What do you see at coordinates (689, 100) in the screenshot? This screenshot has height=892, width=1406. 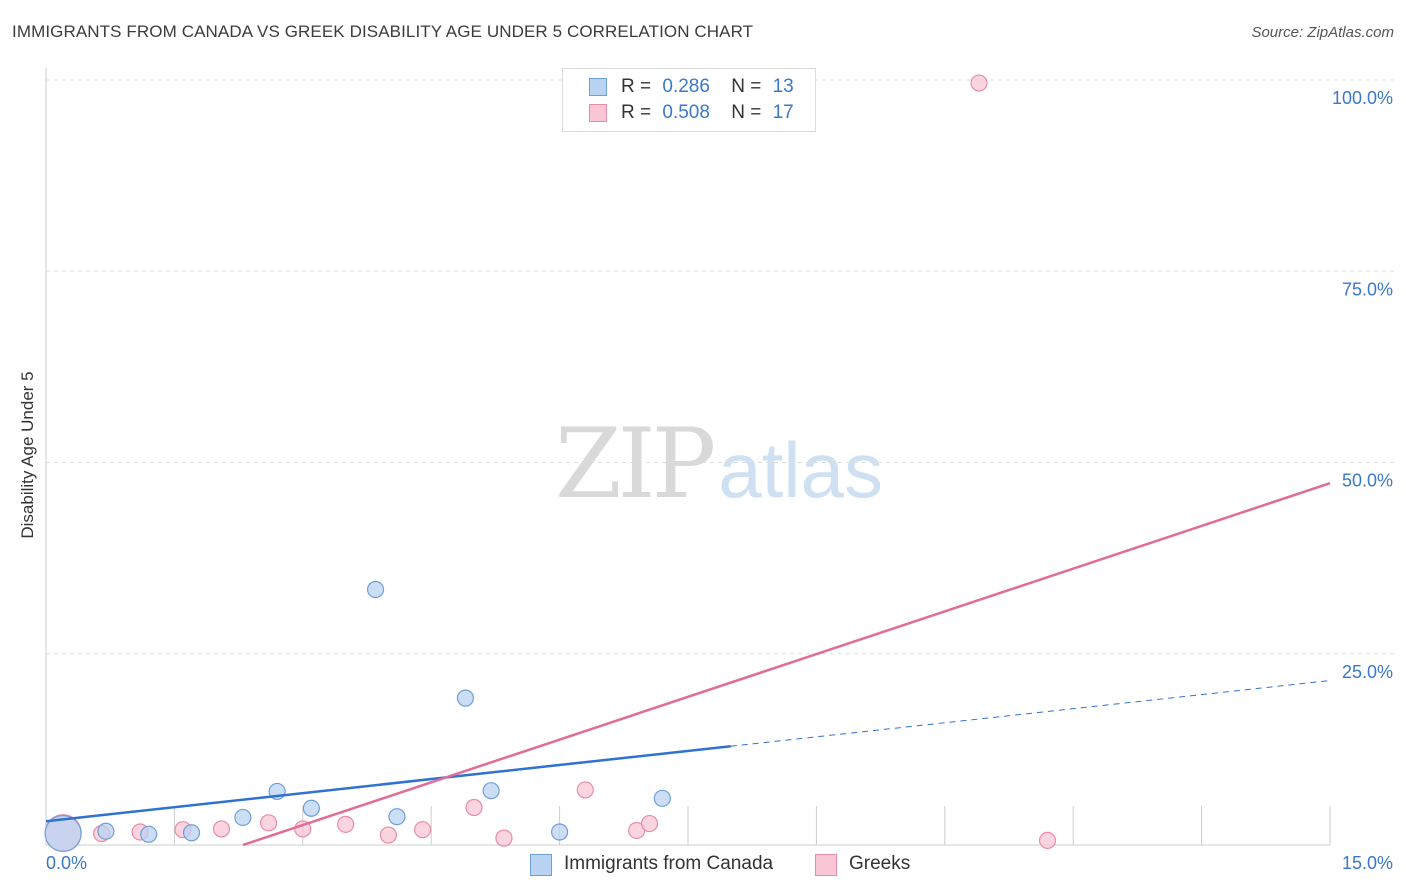 I see `correlation-legend: R = 0.286 N = 13 R = 0.508 N = 17` at bounding box center [689, 100].